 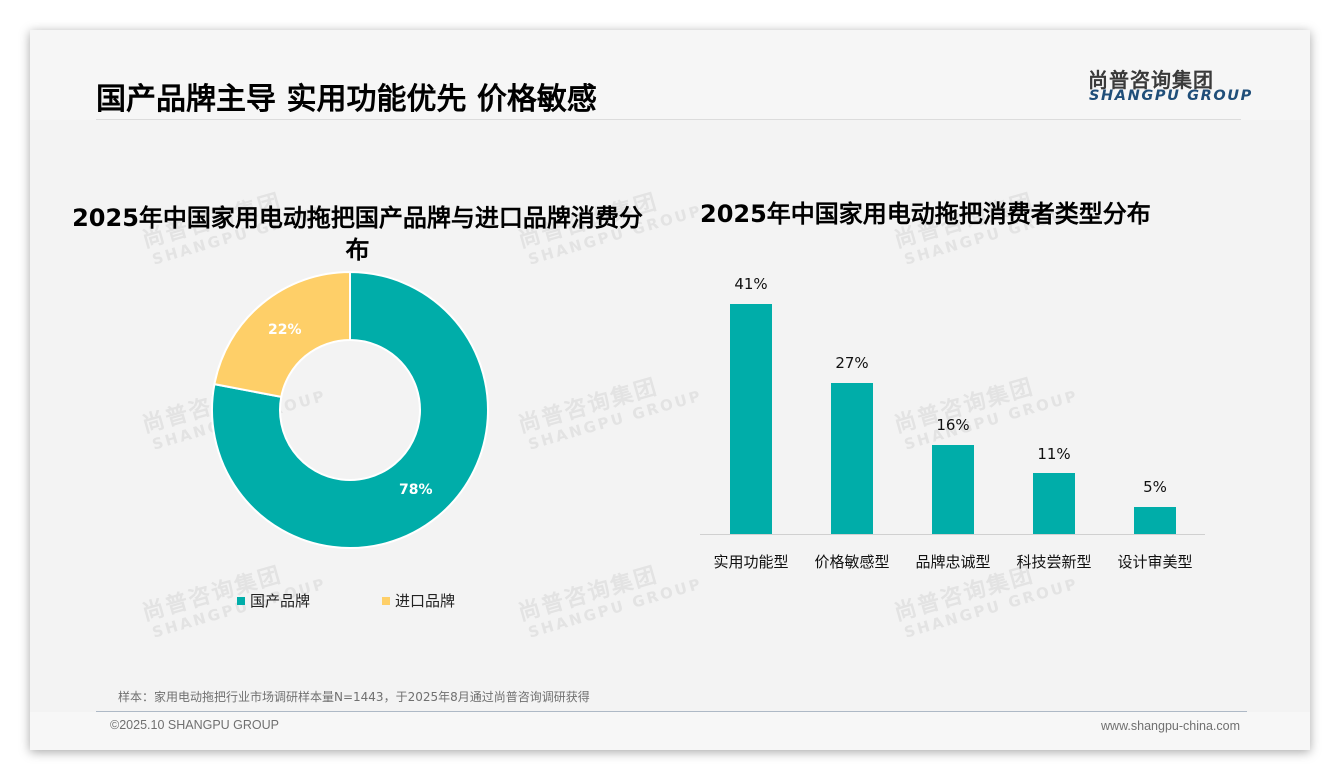 What do you see at coordinates (241, 600) in the screenshot?
I see `legend-swatch-teal` at bounding box center [241, 600].